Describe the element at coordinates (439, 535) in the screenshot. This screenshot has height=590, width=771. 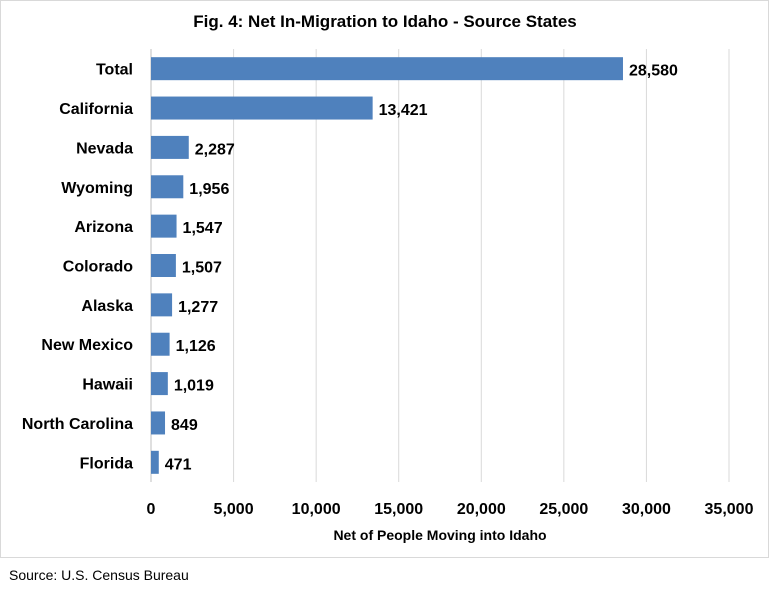
I see `x-axis-label: Net of People Moving into Idaho` at that location.